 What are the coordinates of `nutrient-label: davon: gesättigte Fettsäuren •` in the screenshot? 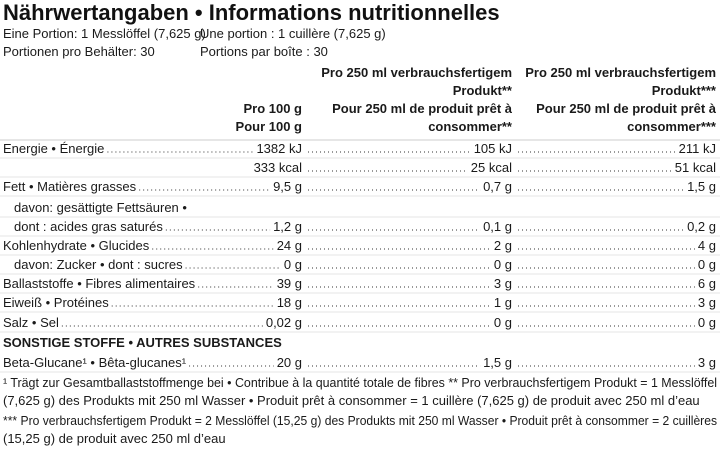 It's located at (100, 207).